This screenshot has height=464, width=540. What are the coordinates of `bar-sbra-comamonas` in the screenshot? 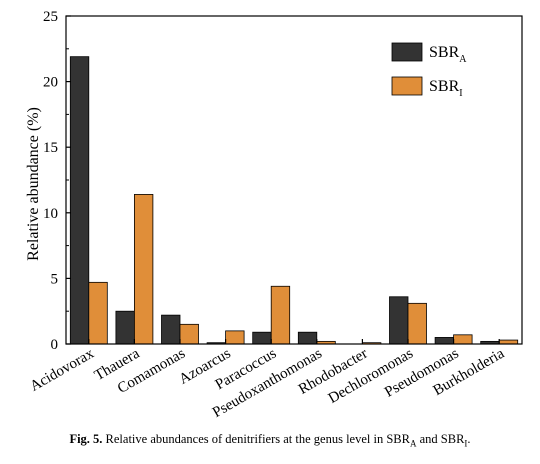 It's located at (171, 329).